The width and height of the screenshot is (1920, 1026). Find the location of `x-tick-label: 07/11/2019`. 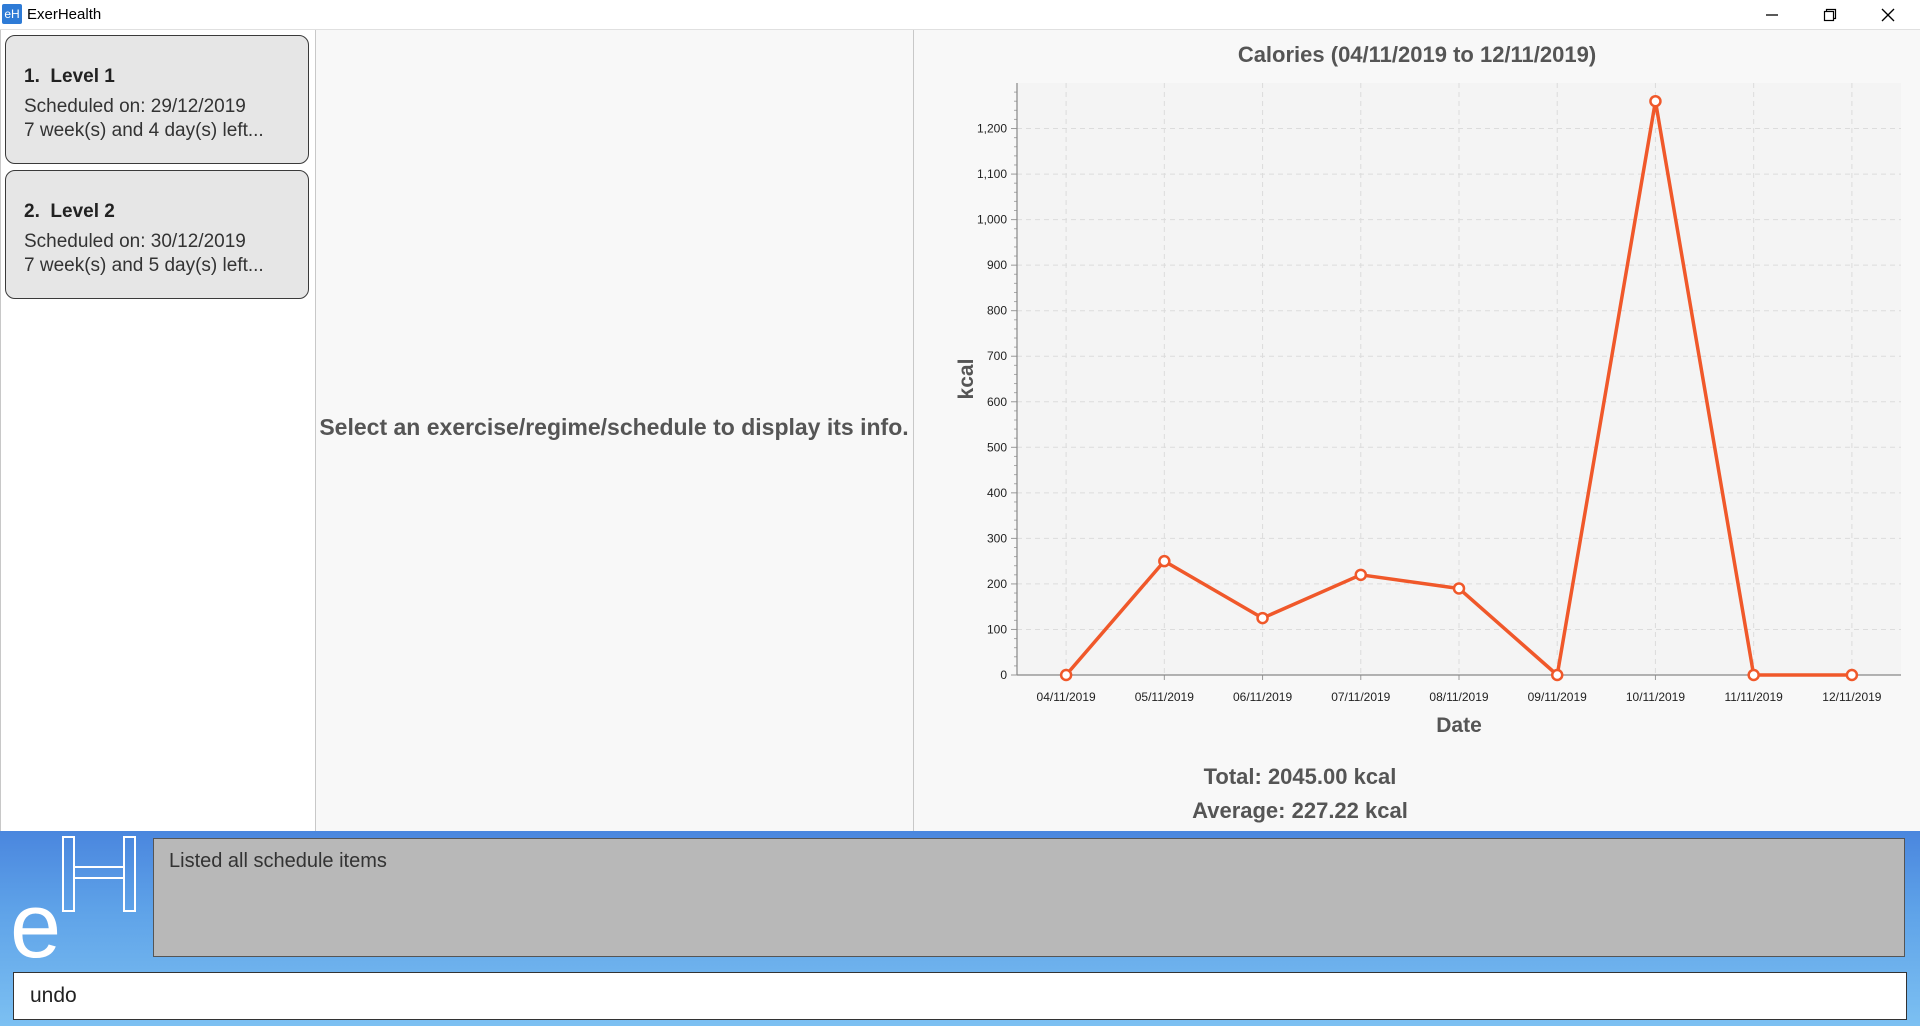

x-tick-label: 07/11/2019 is located at coordinates (1360, 697).